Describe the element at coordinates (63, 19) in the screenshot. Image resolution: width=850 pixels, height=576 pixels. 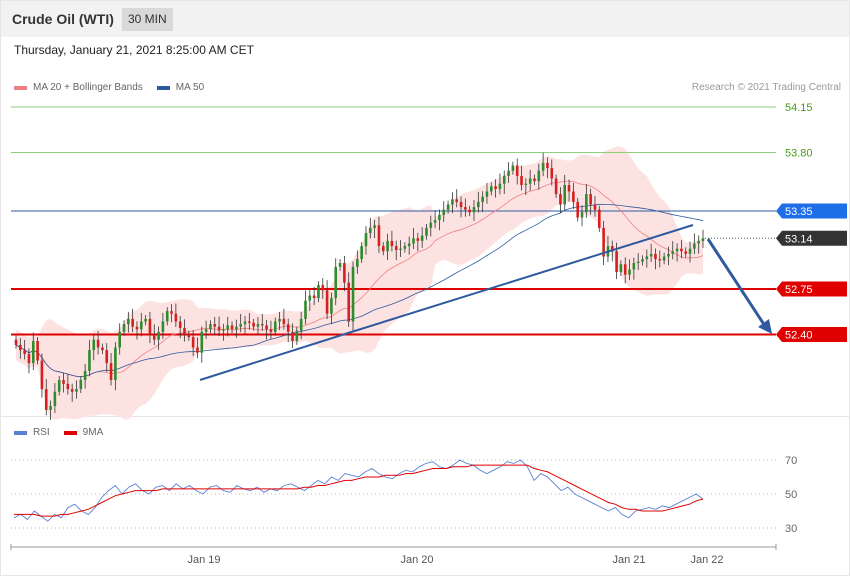
I see `instrument-title: Crude Oil (WTI)` at that location.